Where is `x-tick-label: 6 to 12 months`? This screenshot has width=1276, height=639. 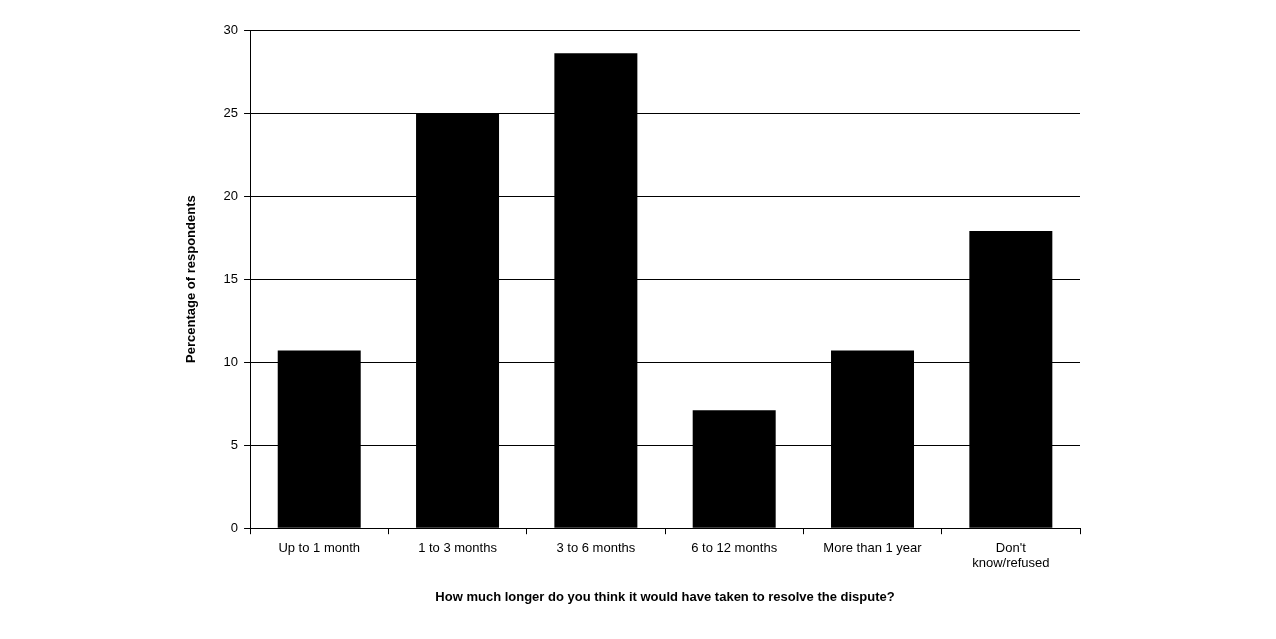
x-tick-label: 6 to 12 months is located at coordinates (734, 547).